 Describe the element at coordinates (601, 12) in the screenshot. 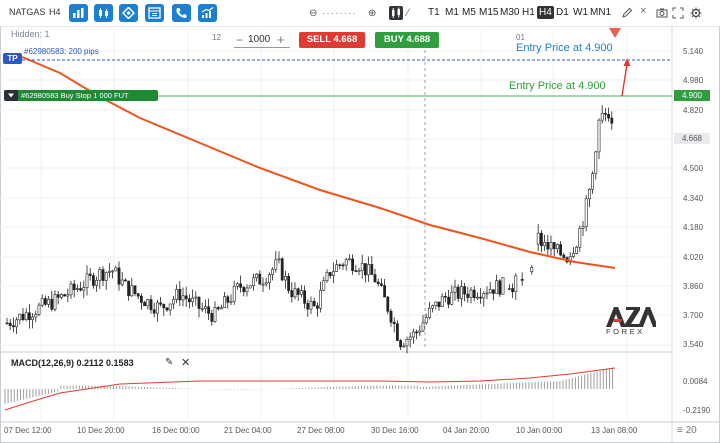

I see `timeframe-mn1: MN1` at that location.